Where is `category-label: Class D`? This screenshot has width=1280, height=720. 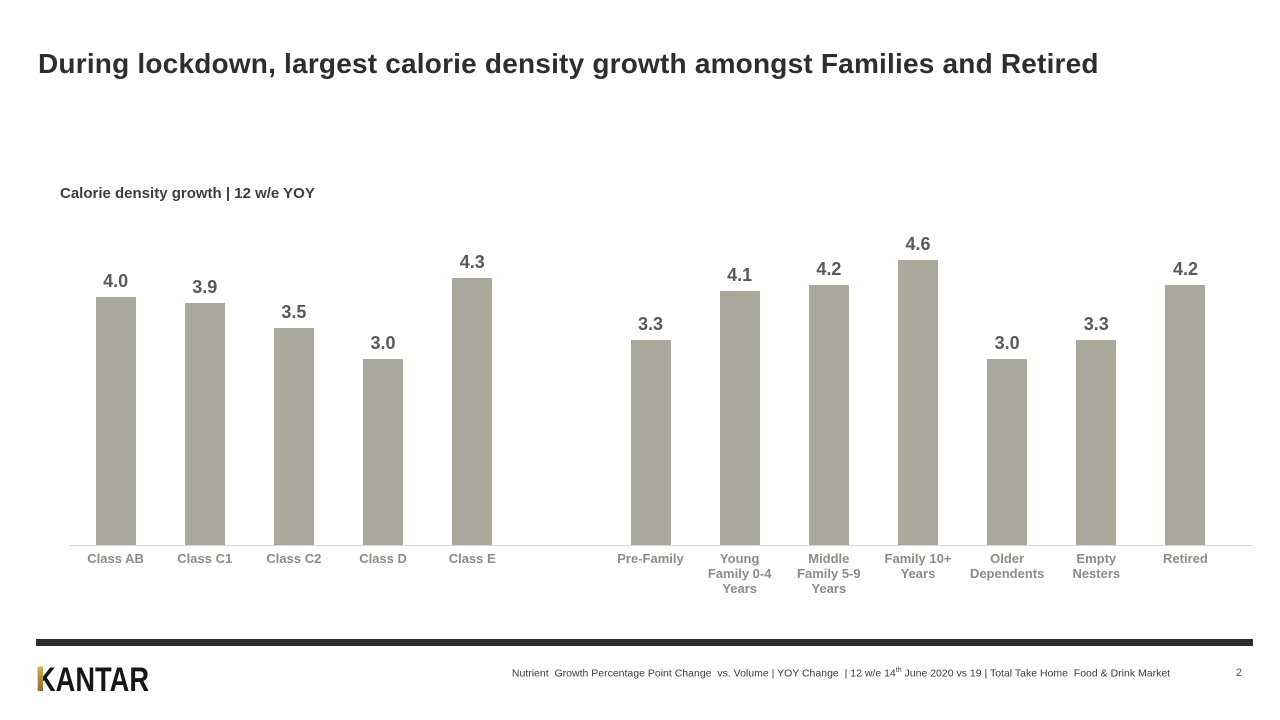
category-label: Class D is located at coordinates (383, 558).